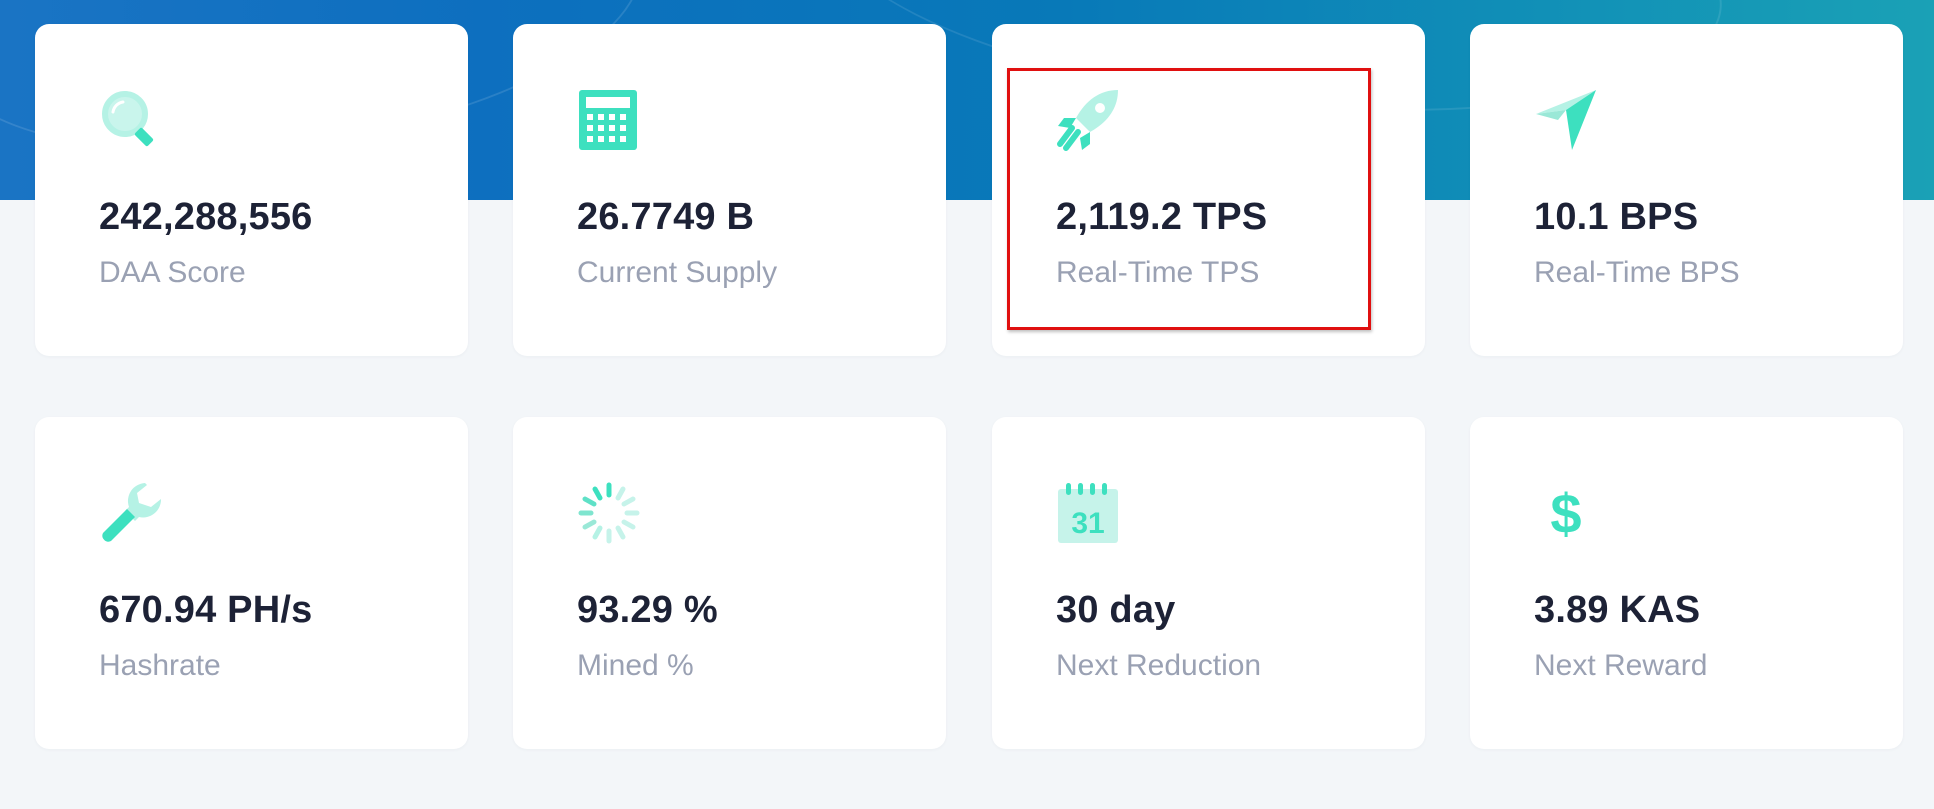 The image size is (1934, 809). I want to click on calendar-icon: 31, so click(1088, 513).